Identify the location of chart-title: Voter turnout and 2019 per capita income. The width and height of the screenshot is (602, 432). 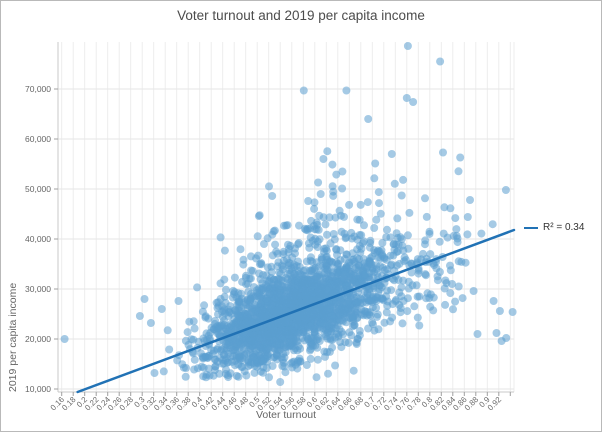
(301, 15).